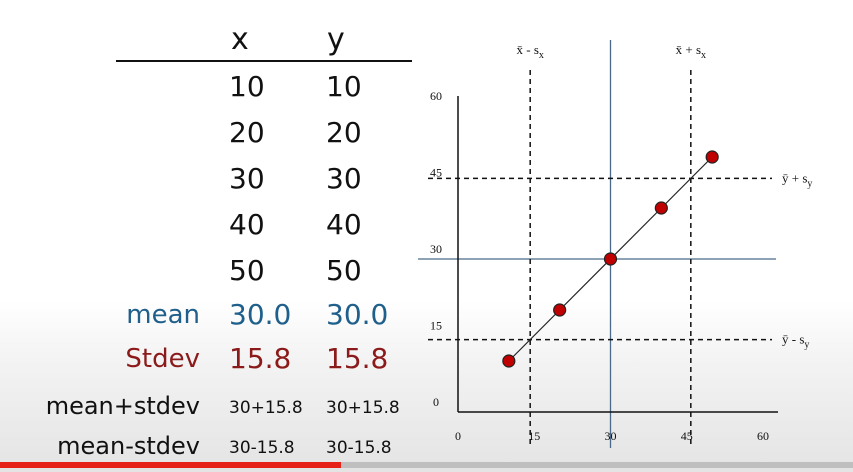  I want to click on stdev-label: Stdev, so click(162, 359).